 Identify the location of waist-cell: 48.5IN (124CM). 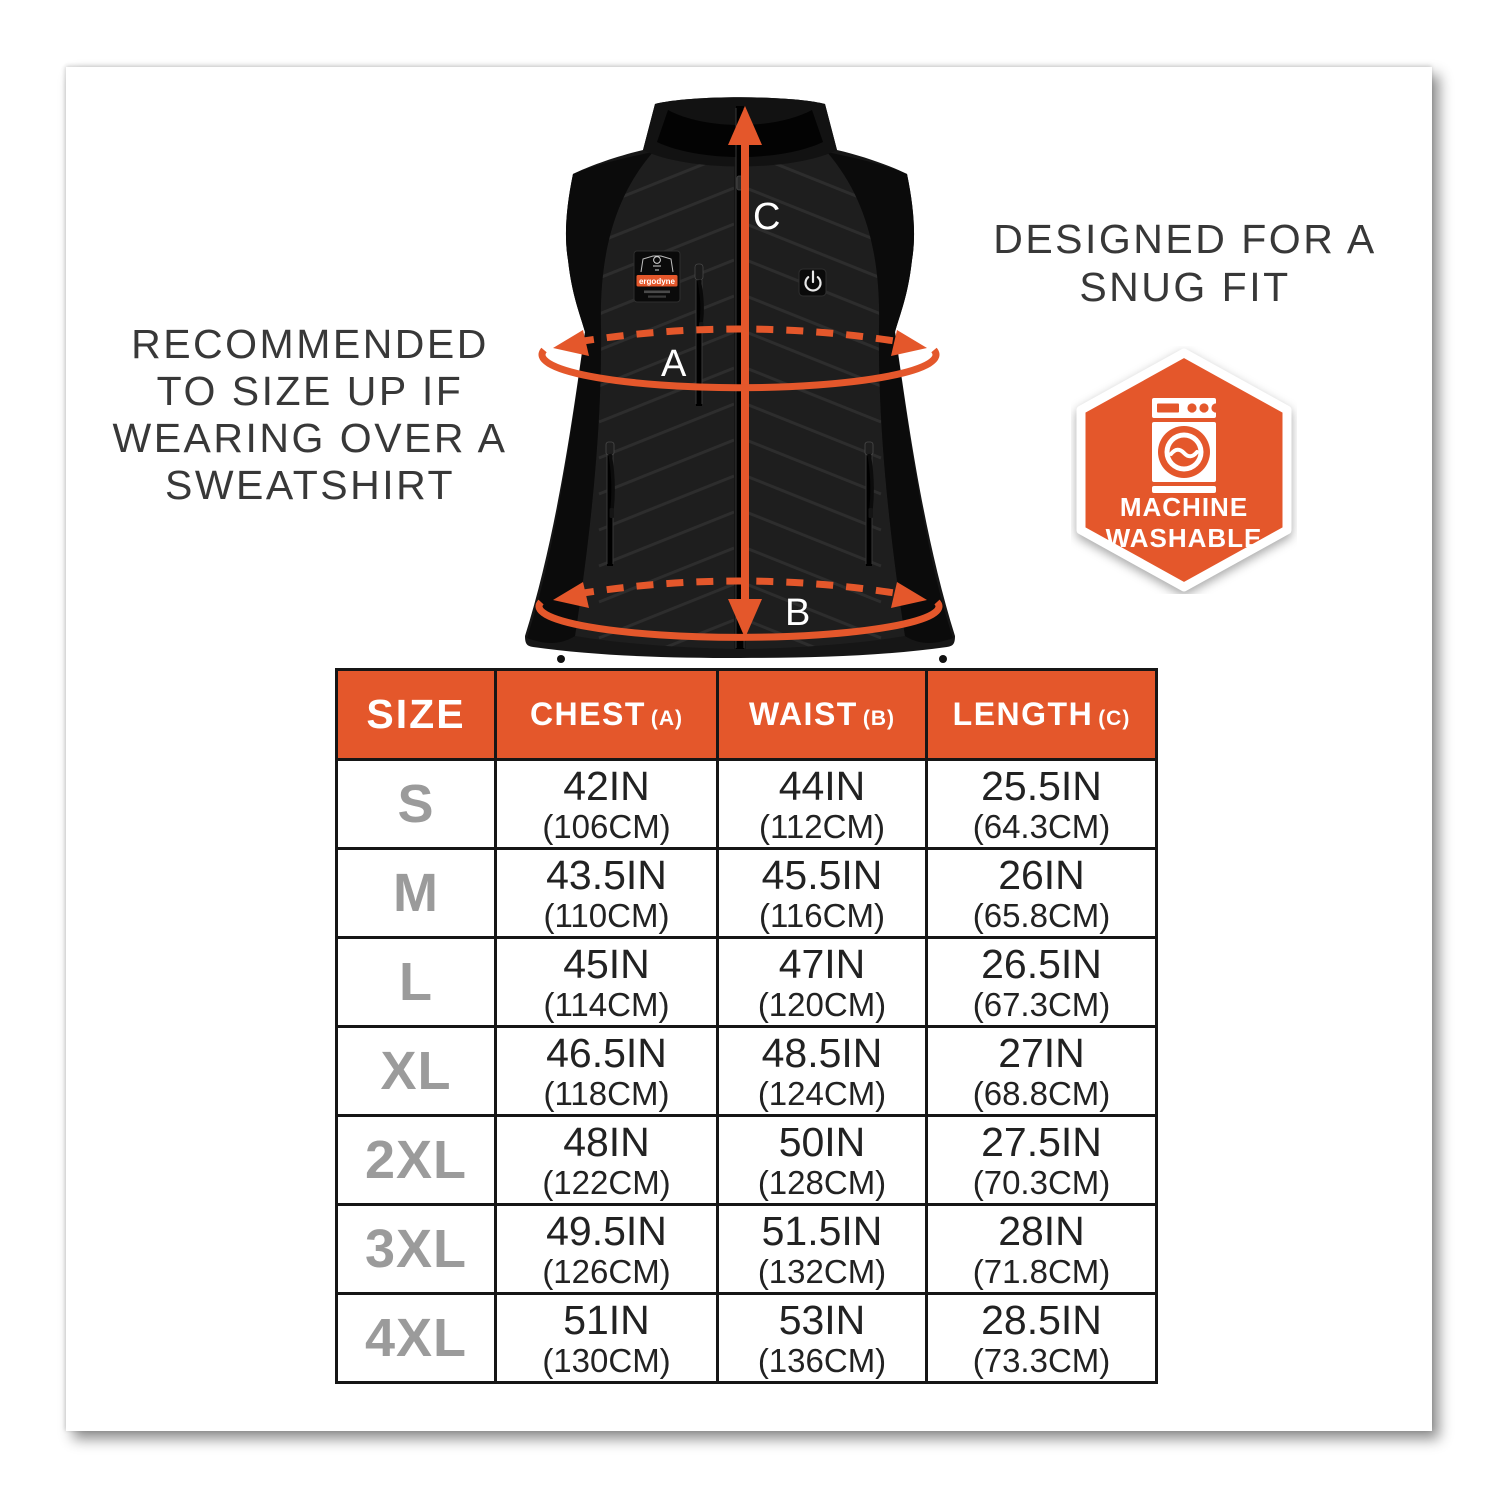
(822, 1071).